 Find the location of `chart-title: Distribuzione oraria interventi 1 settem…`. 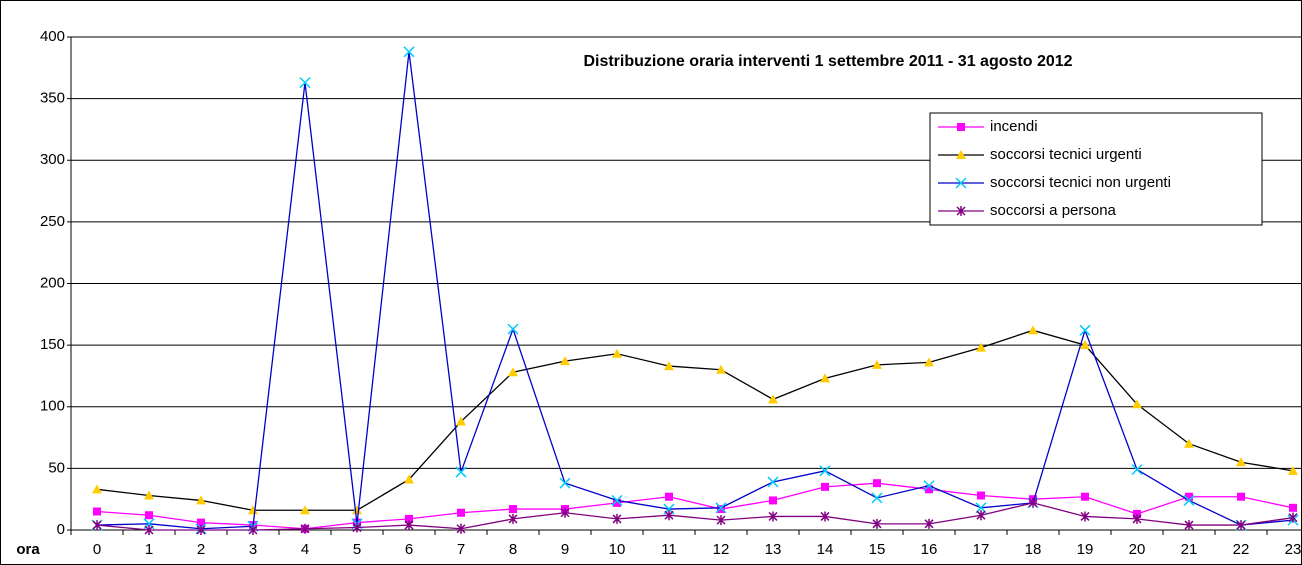

chart-title: Distribuzione oraria interventi 1 settem… is located at coordinates (827, 61).